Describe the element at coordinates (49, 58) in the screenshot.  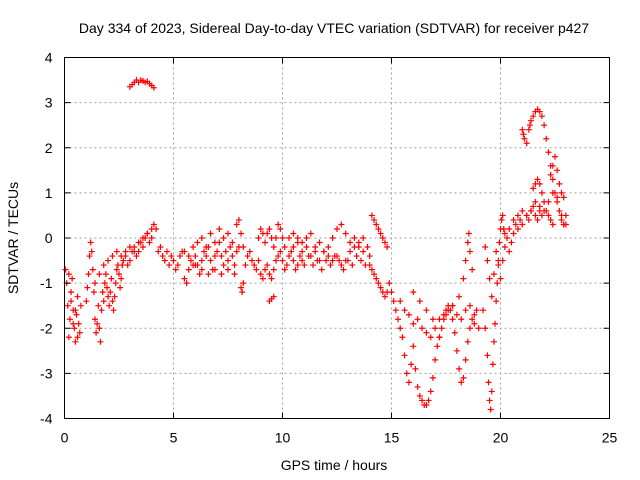
I see `y-tick-label: 4` at that location.